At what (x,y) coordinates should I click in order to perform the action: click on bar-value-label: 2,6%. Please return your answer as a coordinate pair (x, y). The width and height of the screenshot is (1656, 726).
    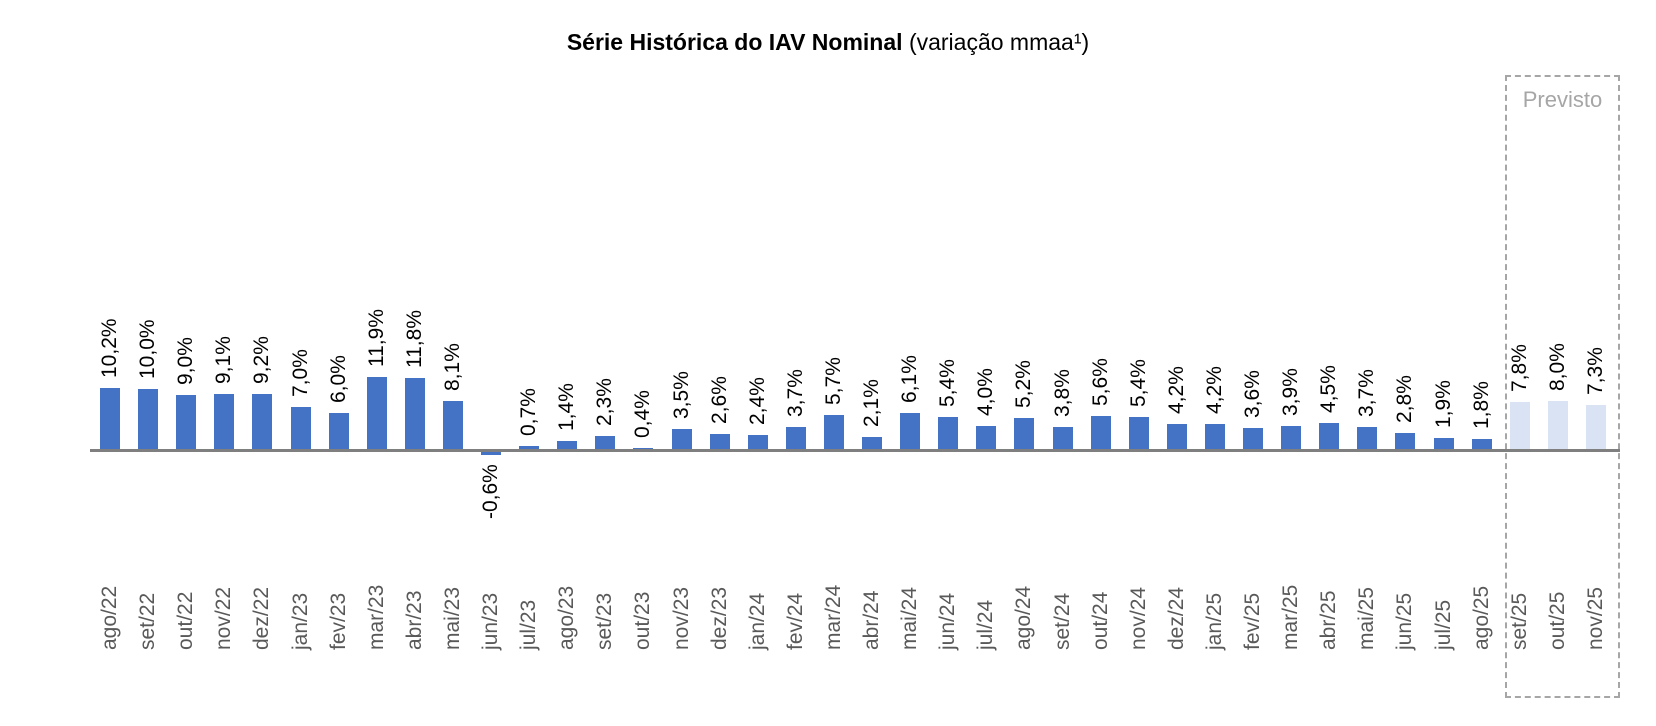
    Looking at the image, I should click on (719, 400).